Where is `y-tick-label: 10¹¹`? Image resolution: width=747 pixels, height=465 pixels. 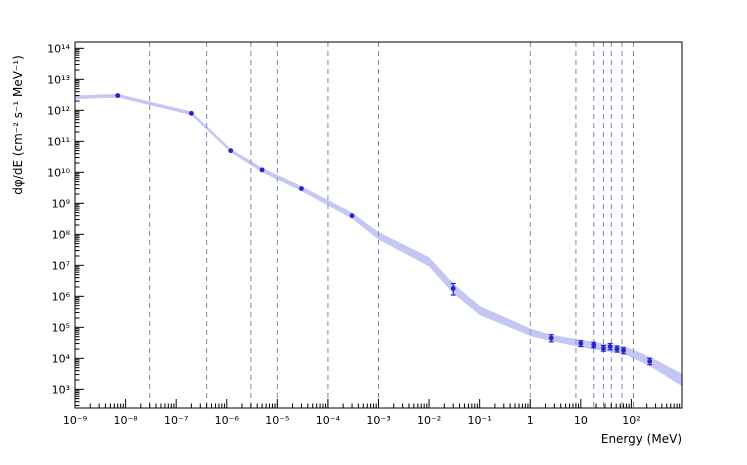 y-tick-label: 10¹¹ is located at coordinates (58, 141).